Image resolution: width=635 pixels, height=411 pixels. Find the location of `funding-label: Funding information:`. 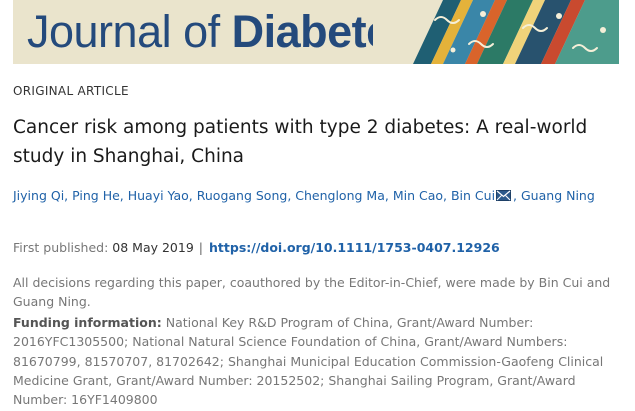

funding-label: Funding information: is located at coordinates (87, 322).